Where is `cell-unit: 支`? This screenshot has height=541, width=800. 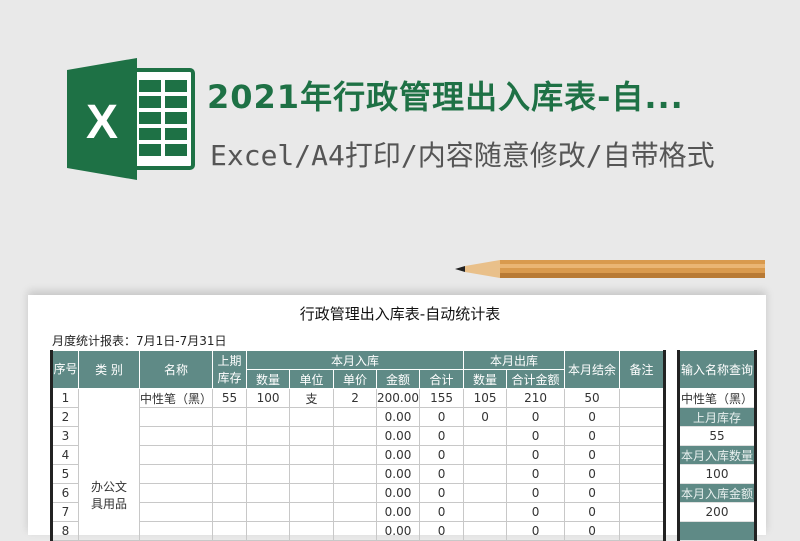 cell-unit: 支 is located at coordinates (312, 398).